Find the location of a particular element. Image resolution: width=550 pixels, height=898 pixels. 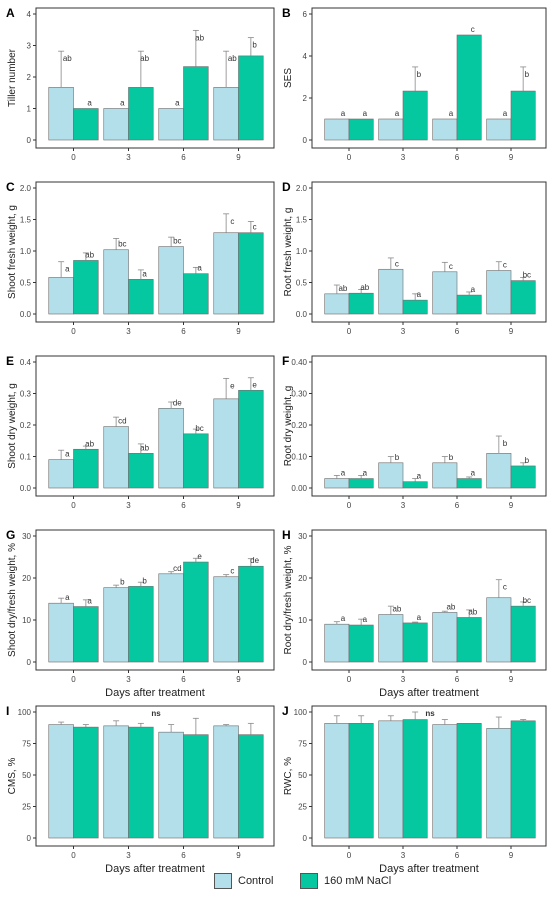

ytick-label: 4 is located at coordinates (29, 14).